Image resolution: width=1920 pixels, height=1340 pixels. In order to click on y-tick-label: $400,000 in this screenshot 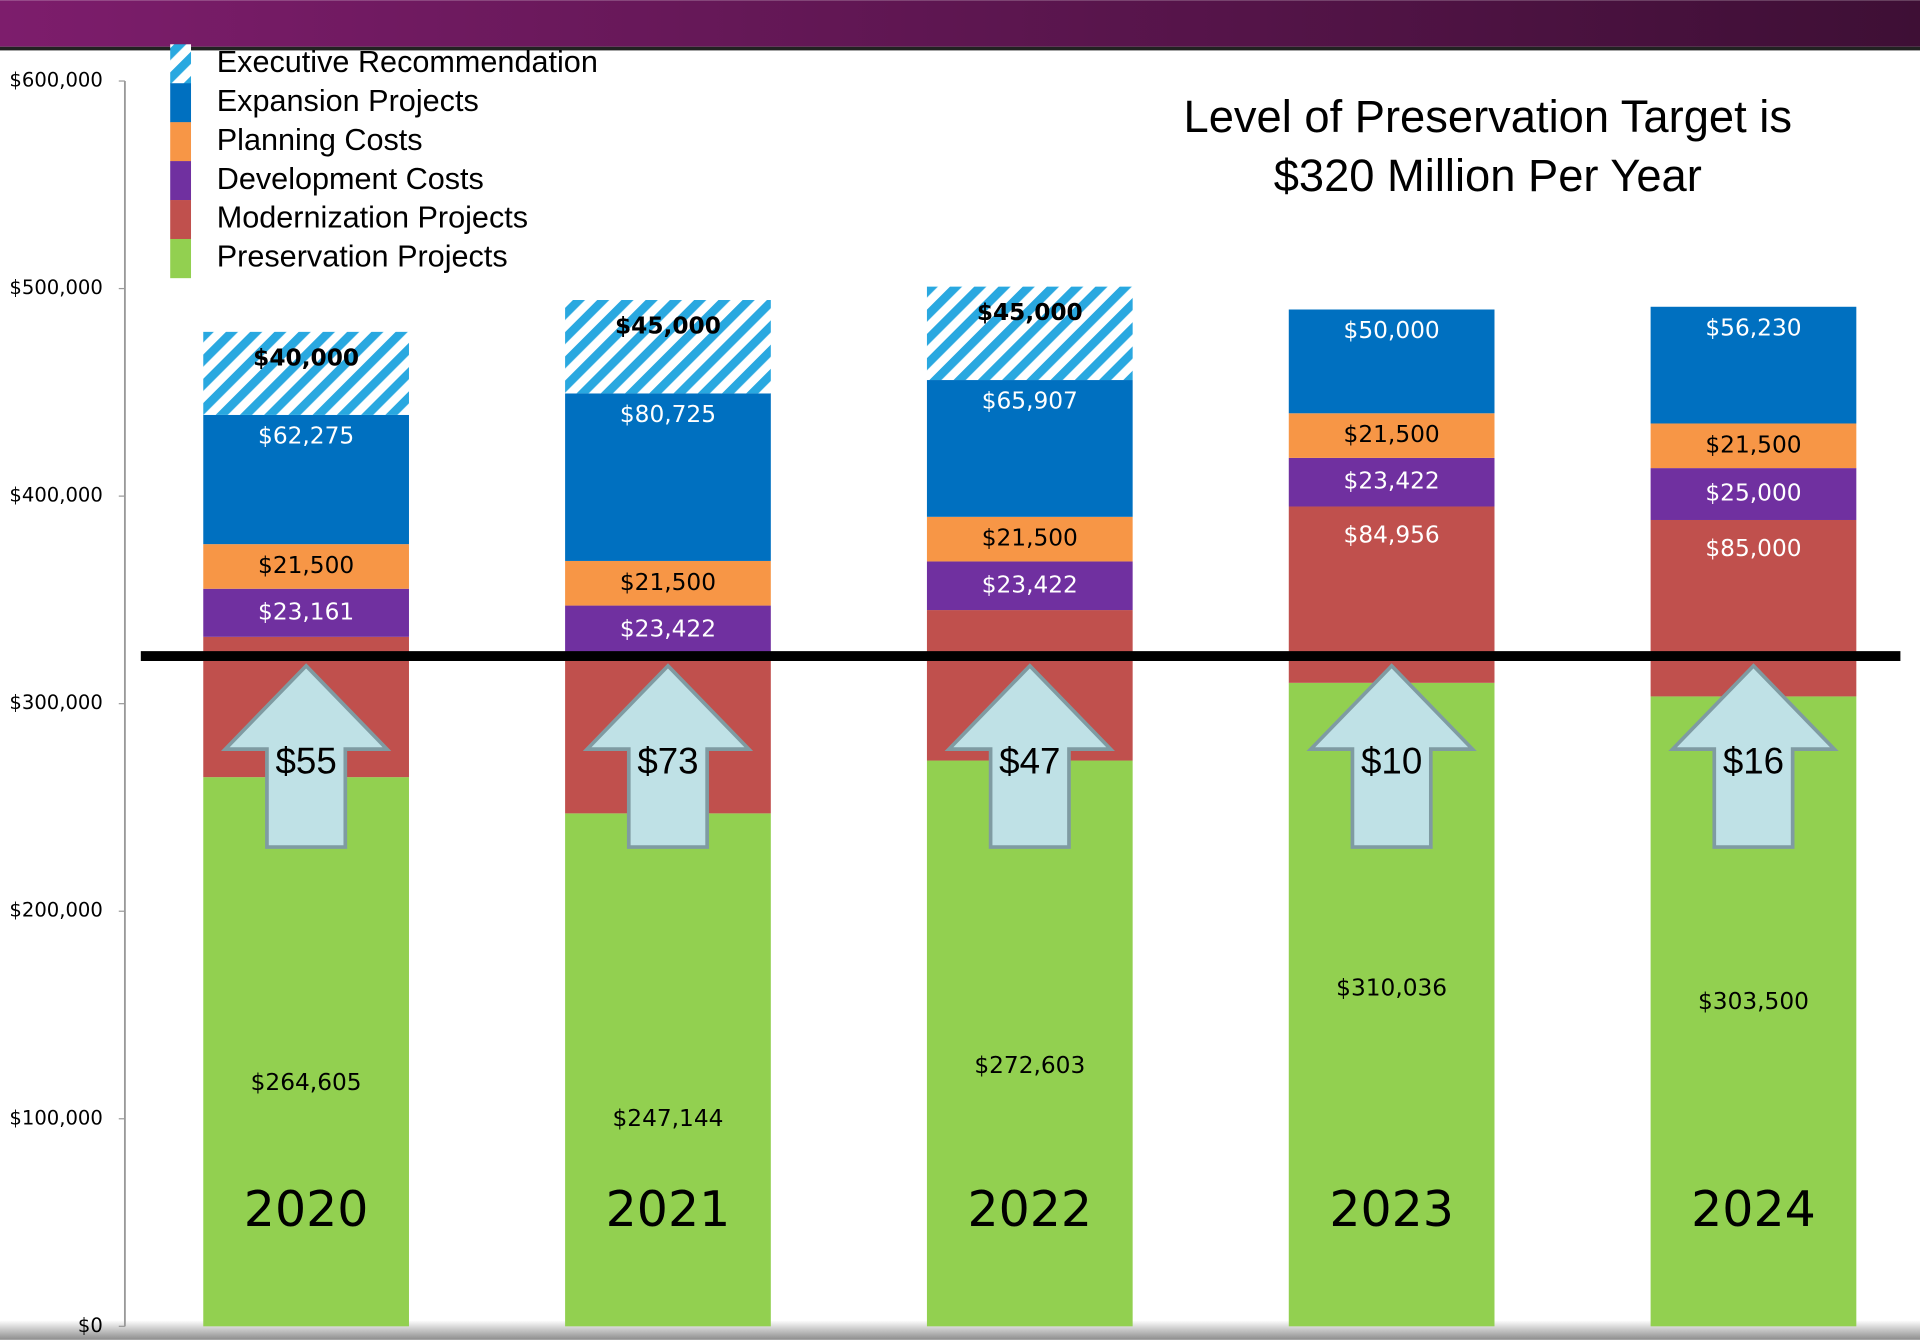, I will do `click(55, 495)`.